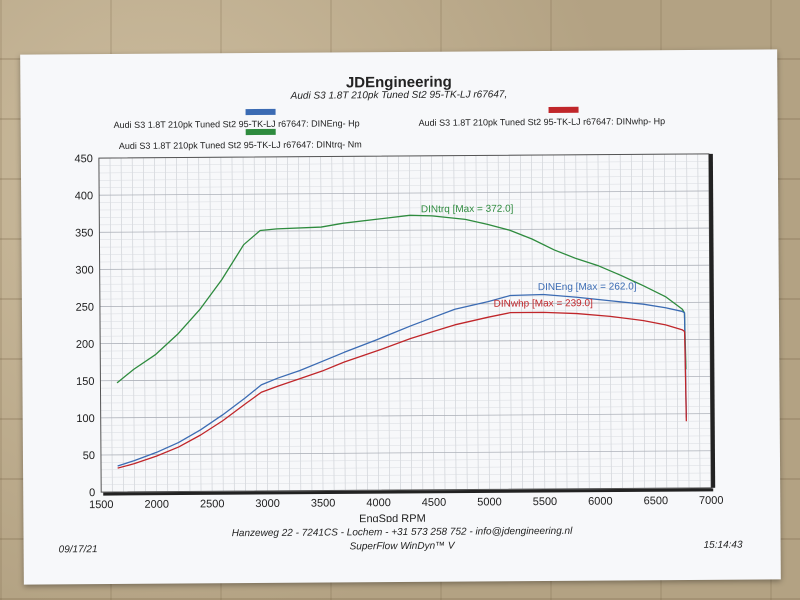 This screenshot has width=800, height=600. What do you see at coordinates (392, 519) in the screenshot?
I see `x-axis-label: EngSpd RPM` at bounding box center [392, 519].